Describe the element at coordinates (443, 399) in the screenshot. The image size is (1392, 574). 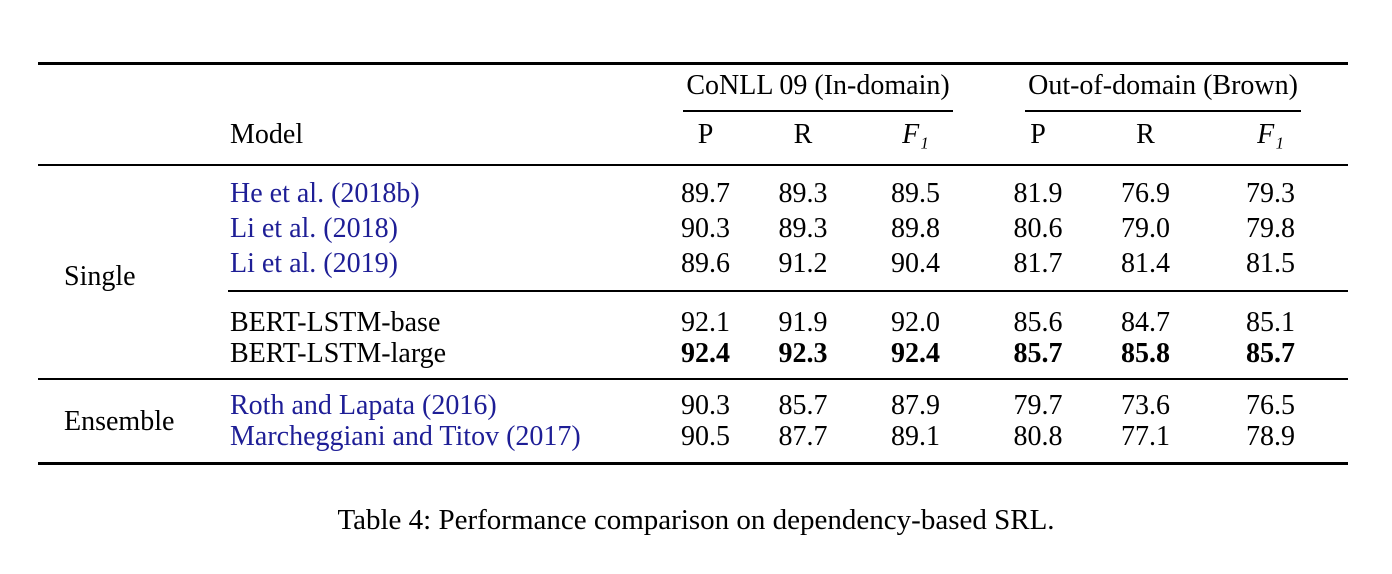
I see `model-citation-link: Roth and Lapata (2016)` at that location.